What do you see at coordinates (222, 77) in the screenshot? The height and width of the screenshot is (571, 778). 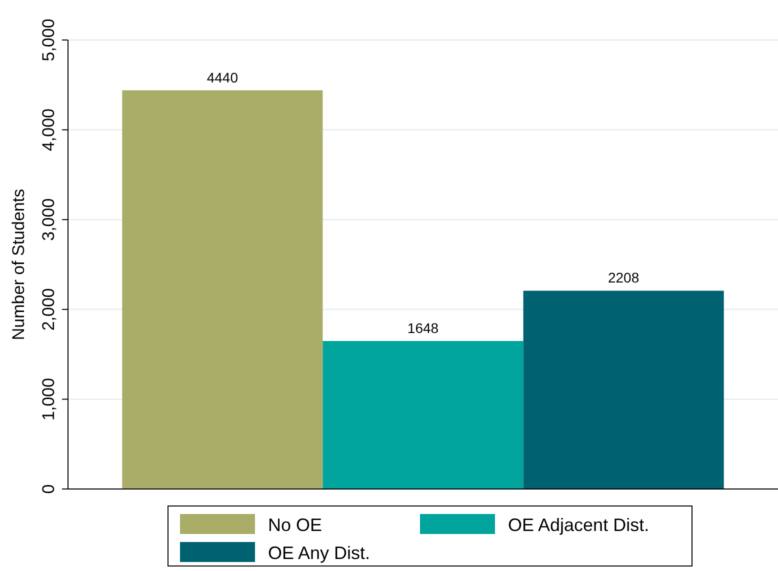 I see `data-label: 4440` at bounding box center [222, 77].